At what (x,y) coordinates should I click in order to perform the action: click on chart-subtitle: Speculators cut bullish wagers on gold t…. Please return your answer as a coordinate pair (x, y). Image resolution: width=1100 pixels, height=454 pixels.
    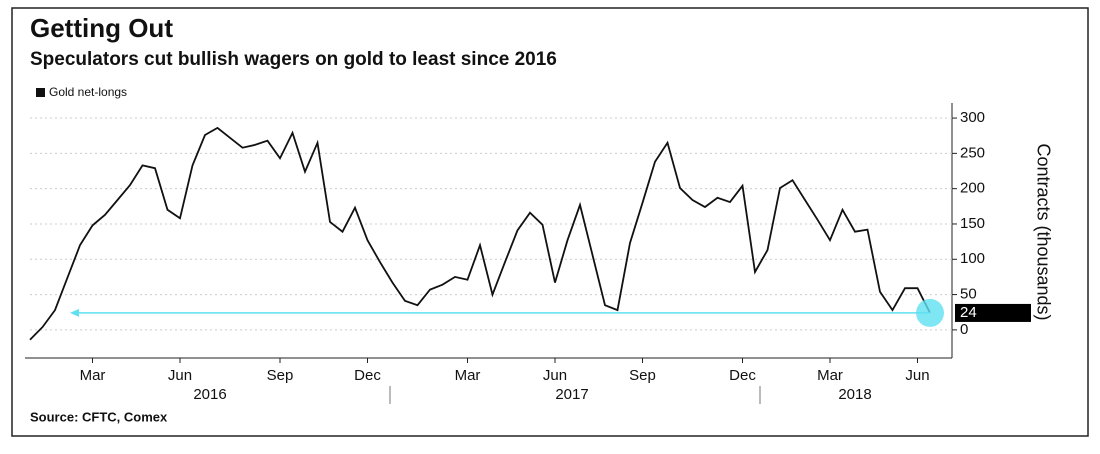
    Looking at the image, I should click on (293, 59).